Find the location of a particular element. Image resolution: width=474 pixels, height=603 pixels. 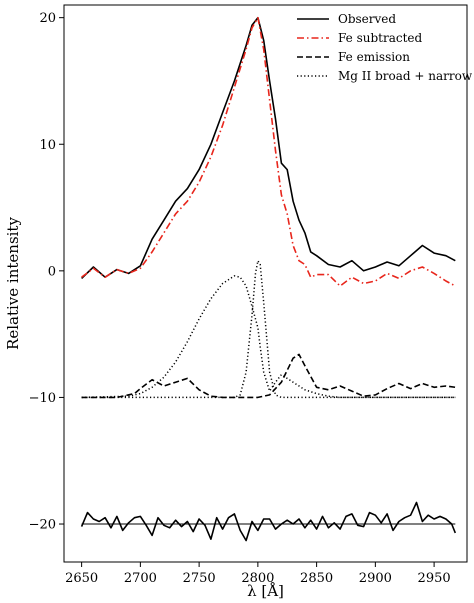

x-tick-label: 2650 is located at coordinates (81, 578).